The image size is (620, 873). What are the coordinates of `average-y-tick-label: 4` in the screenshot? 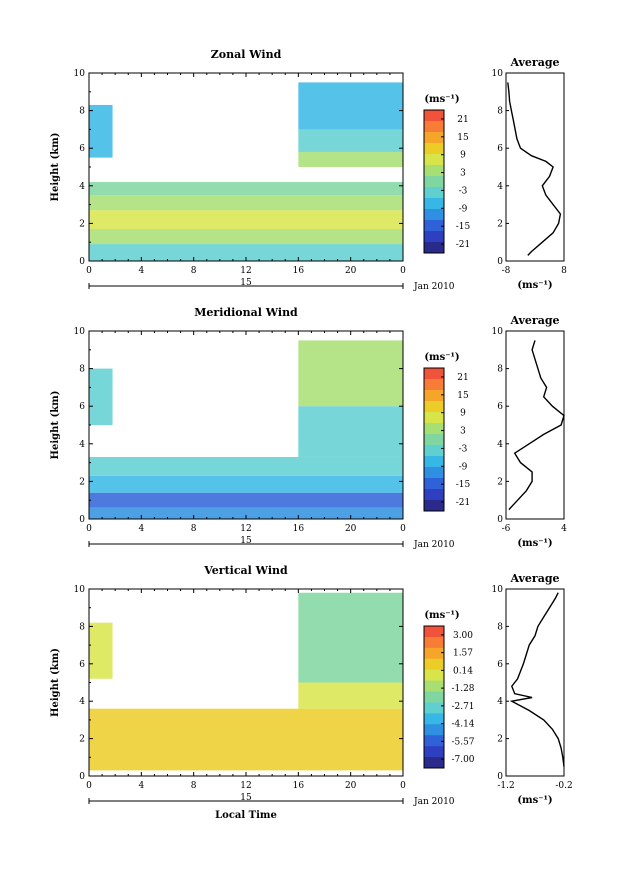 It's located at (500, 445).